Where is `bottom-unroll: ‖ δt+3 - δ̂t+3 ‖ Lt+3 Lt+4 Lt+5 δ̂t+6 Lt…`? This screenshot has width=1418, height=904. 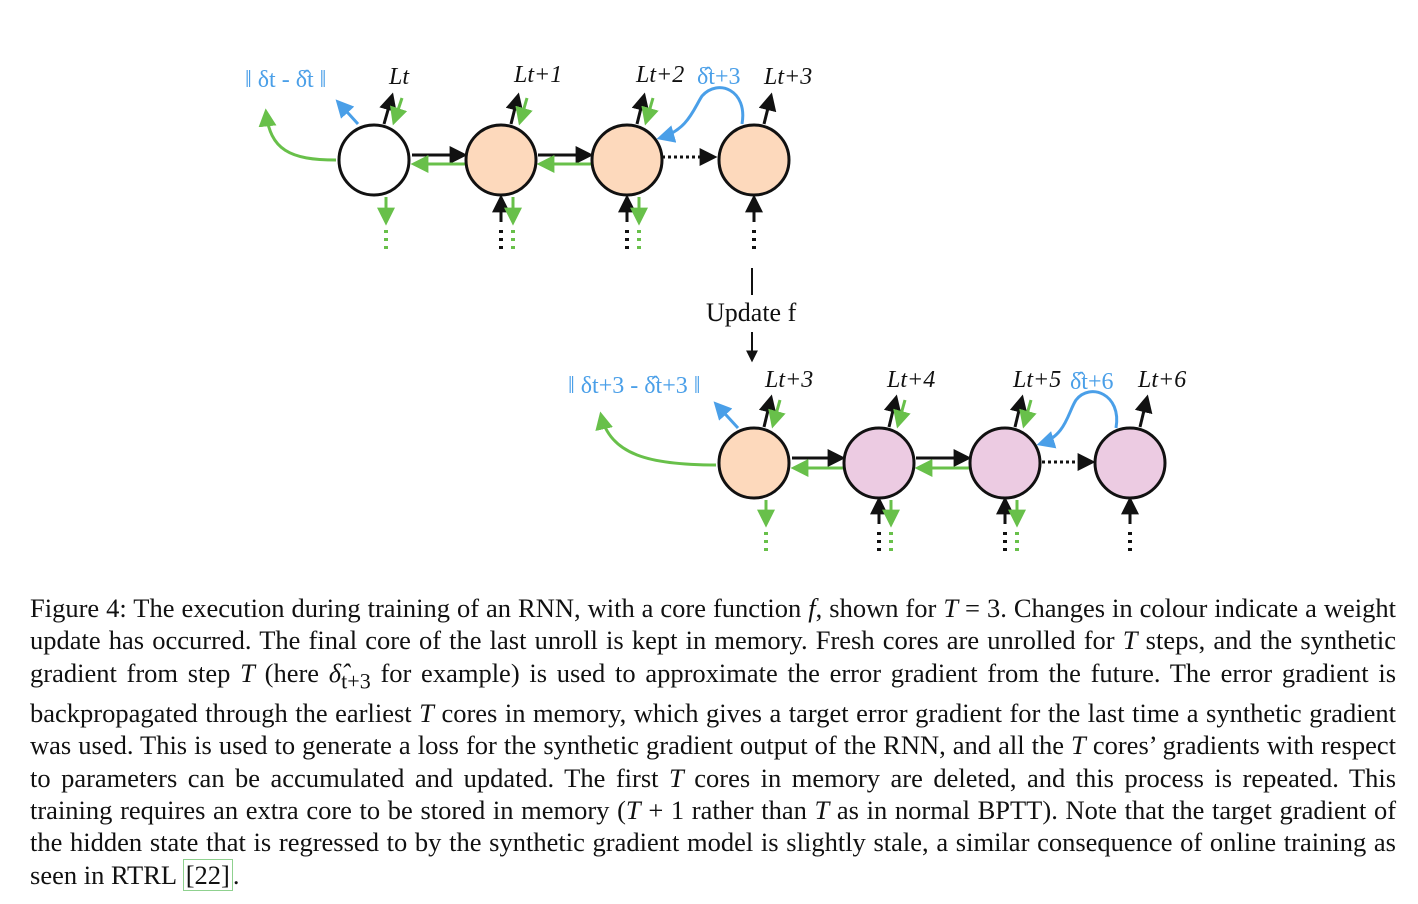
bottom-unroll: ‖ δt+3 - δ̂t+3 ‖ Lt+3 Lt+4 Lt+5 δ̂t+6 Lt… is located at coordinates (877, 460).